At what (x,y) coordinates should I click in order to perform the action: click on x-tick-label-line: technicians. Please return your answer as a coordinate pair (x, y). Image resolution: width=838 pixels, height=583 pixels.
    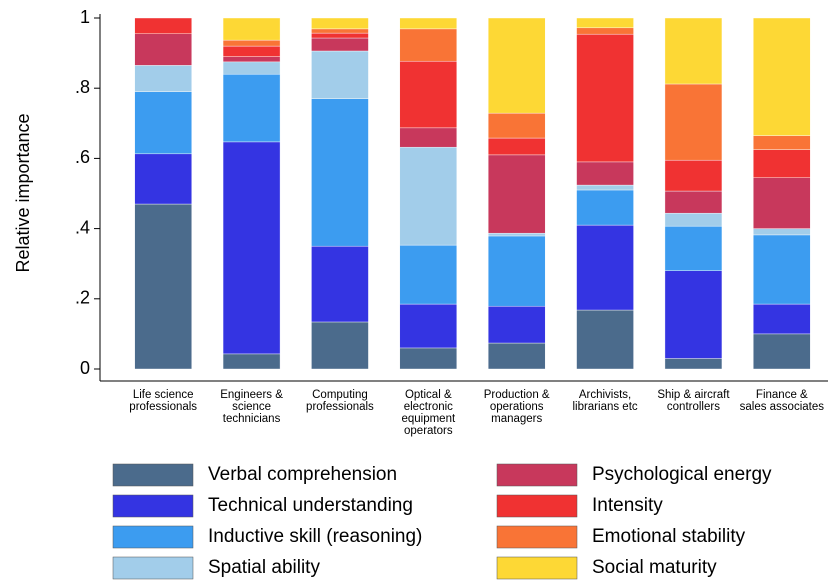
    Looking at the image, I should click on (252, 419).